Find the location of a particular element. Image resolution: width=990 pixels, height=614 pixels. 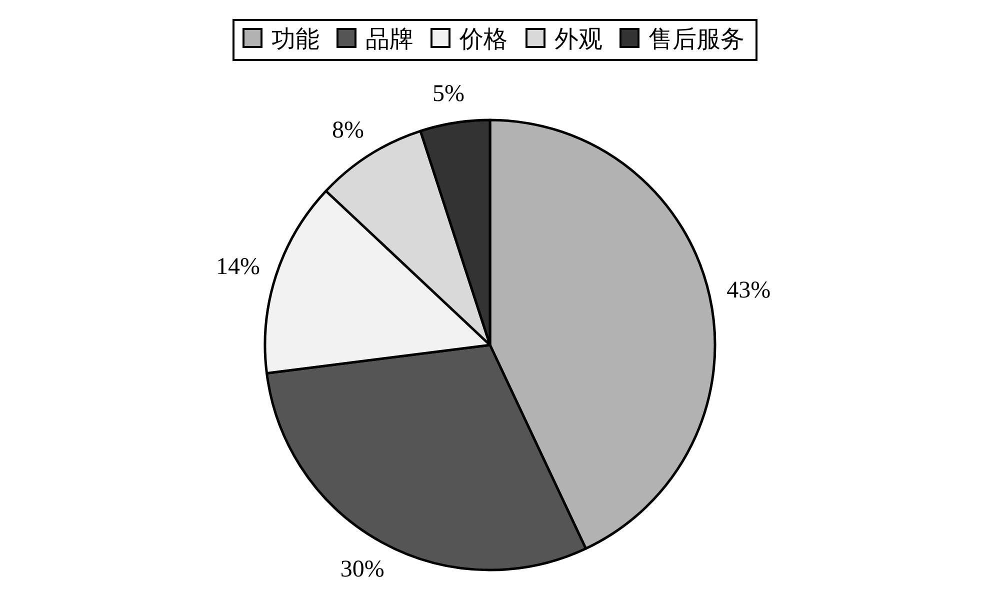

legend-label: 外观 is located at coordinates (578, 39).